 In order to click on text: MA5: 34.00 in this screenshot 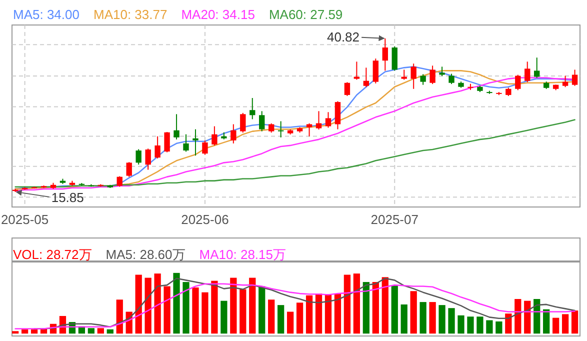, I will do `click(46, 14)`.